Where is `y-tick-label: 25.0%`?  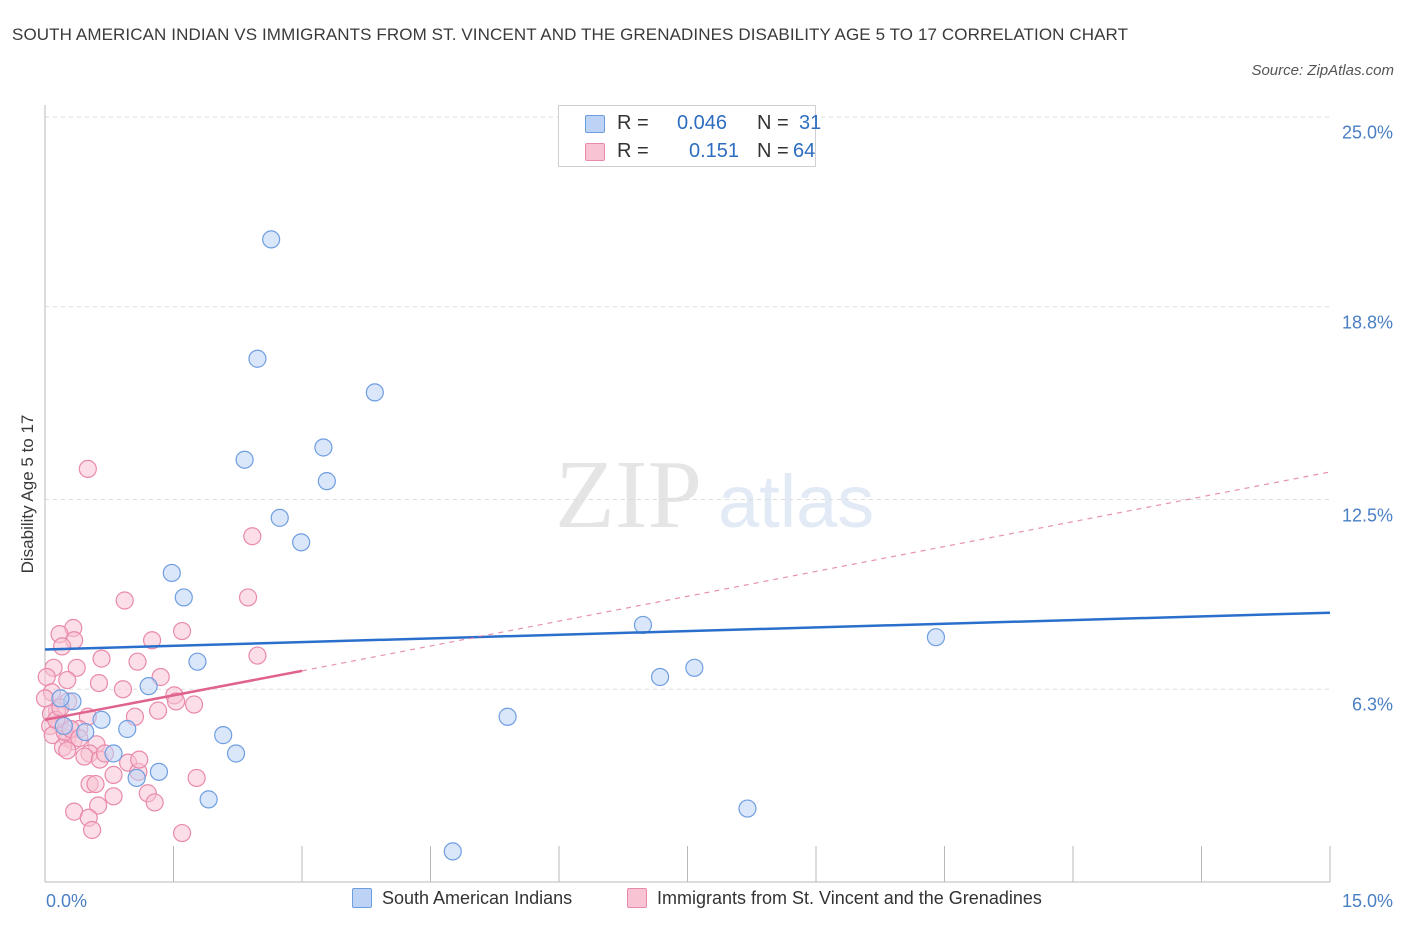 y-tick-label: 25.0% is located at coordinates (1367, 132).